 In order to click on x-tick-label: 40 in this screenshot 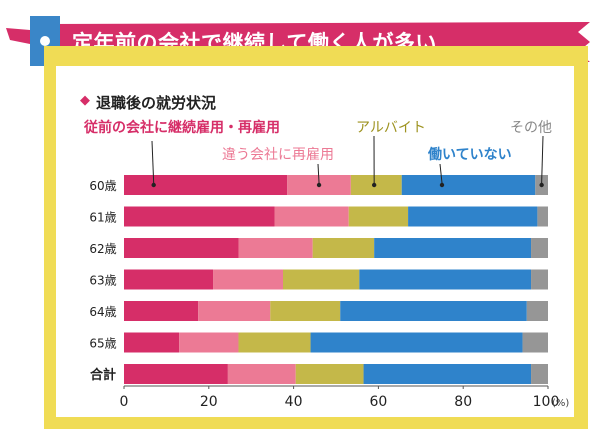, I will do `click(294, 402)`.